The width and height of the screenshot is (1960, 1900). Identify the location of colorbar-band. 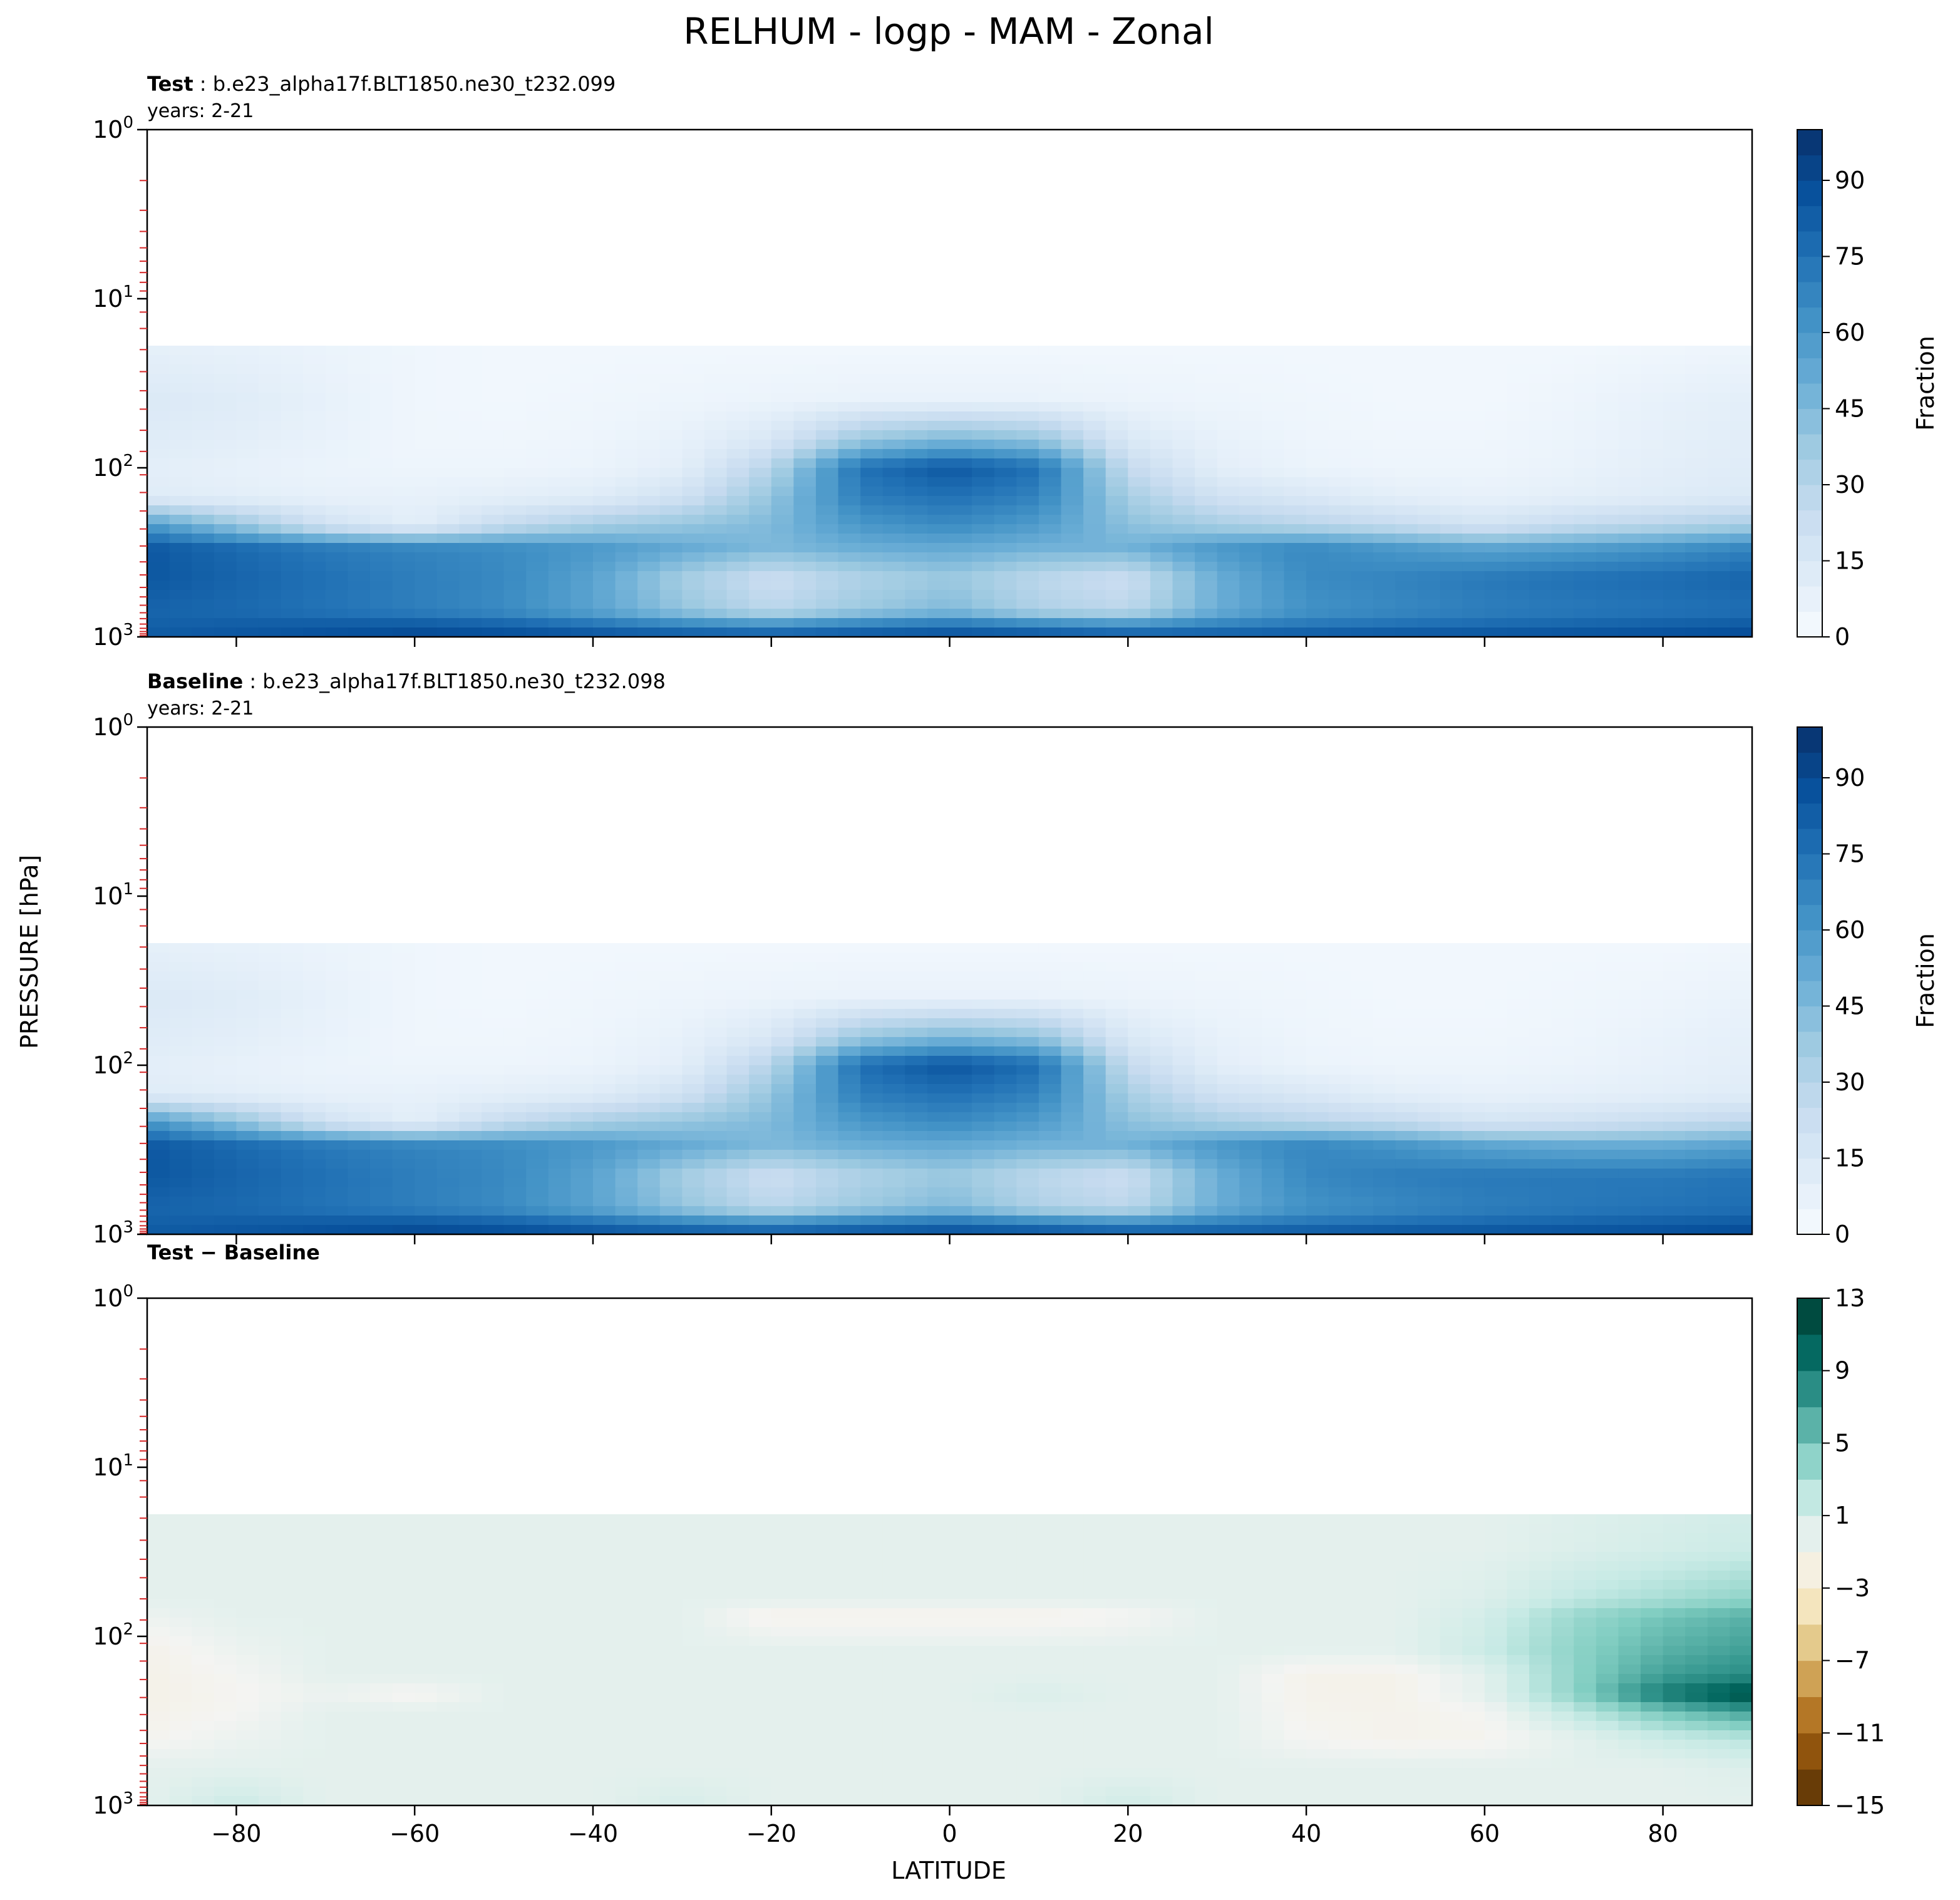
(1809, 193).